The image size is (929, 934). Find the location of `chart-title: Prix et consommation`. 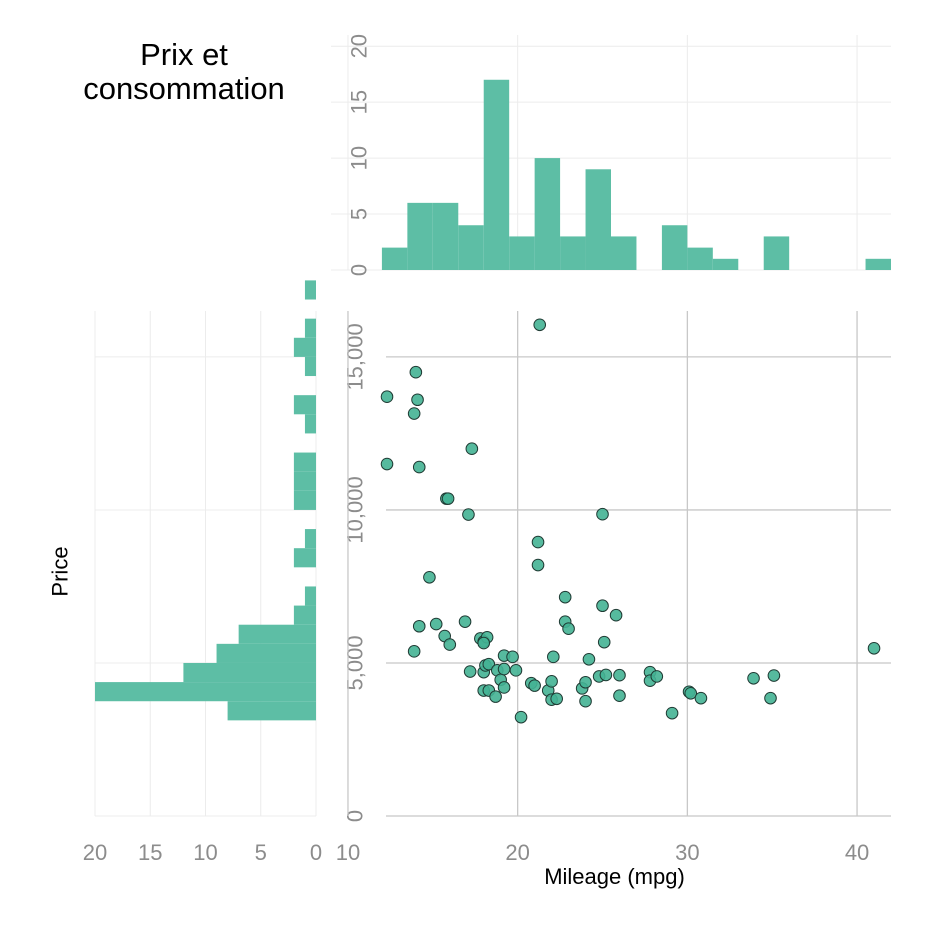

chart-title: Prix et consommation is located at coordinates (184, 71).